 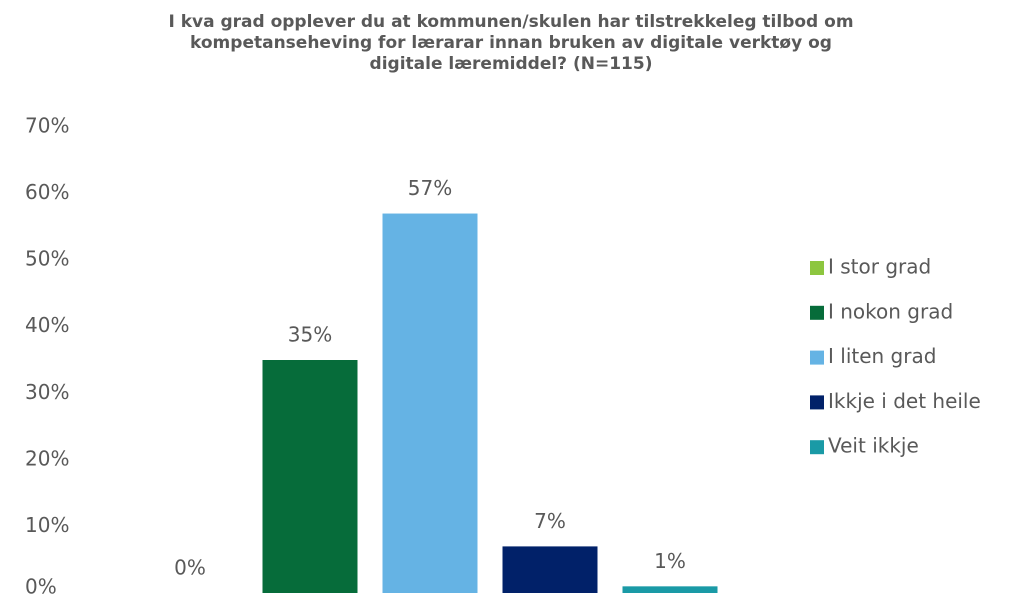 What do you see at coordinates (41, 587) in the screenshot?
I see `y-tick-label: 0%` at bounding box center [41, 587].